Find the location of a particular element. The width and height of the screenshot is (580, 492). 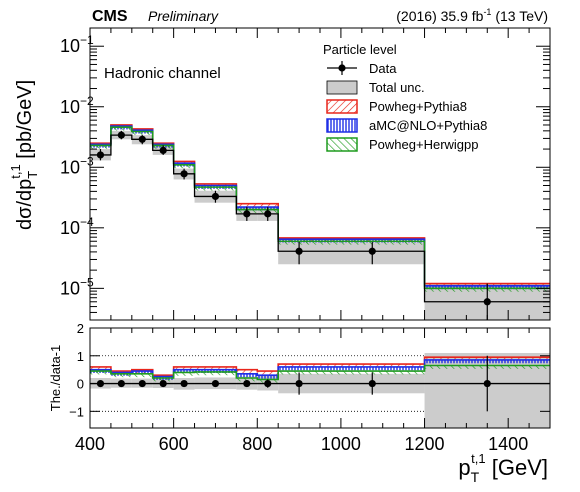

ratio-y-label: The./data-1 is located at coordinates (55, 378).